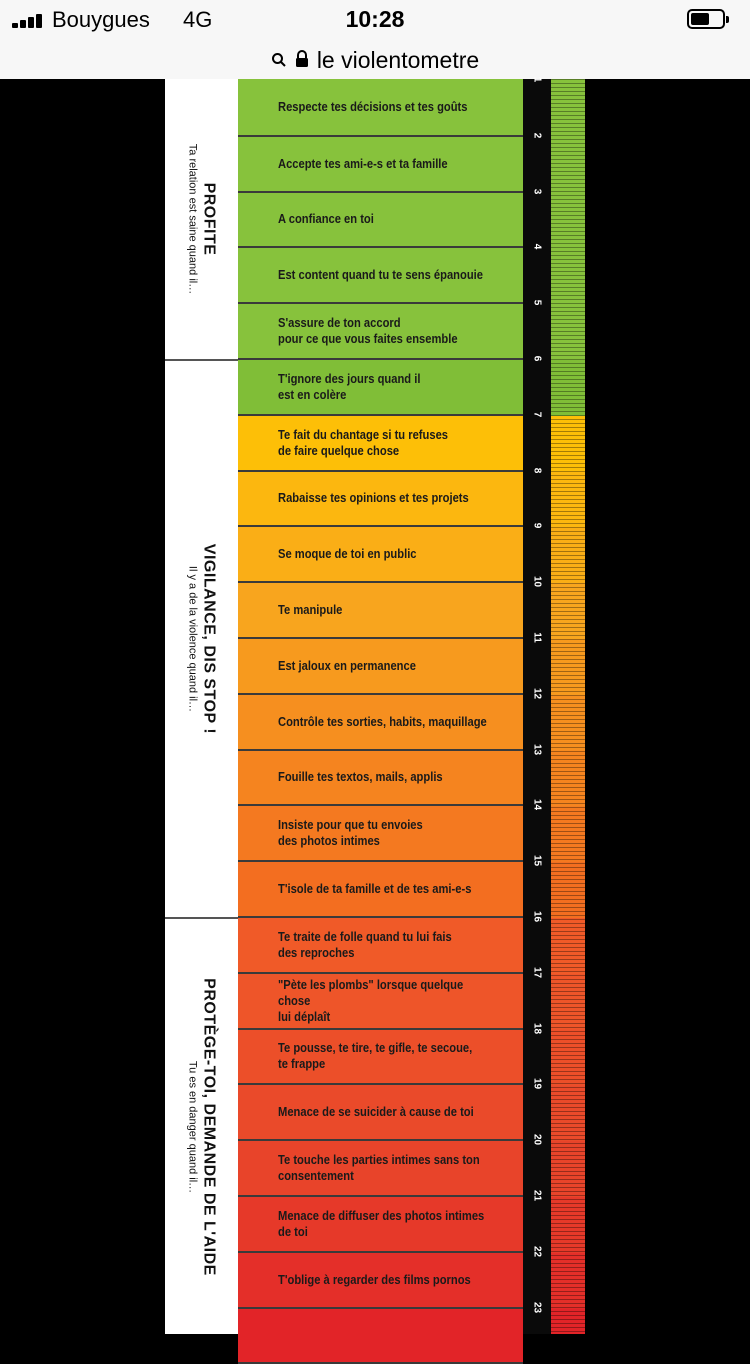 The height and width of the screenshot is (1364, 750). I want to click on scale-number: 17, so click(537, 972).